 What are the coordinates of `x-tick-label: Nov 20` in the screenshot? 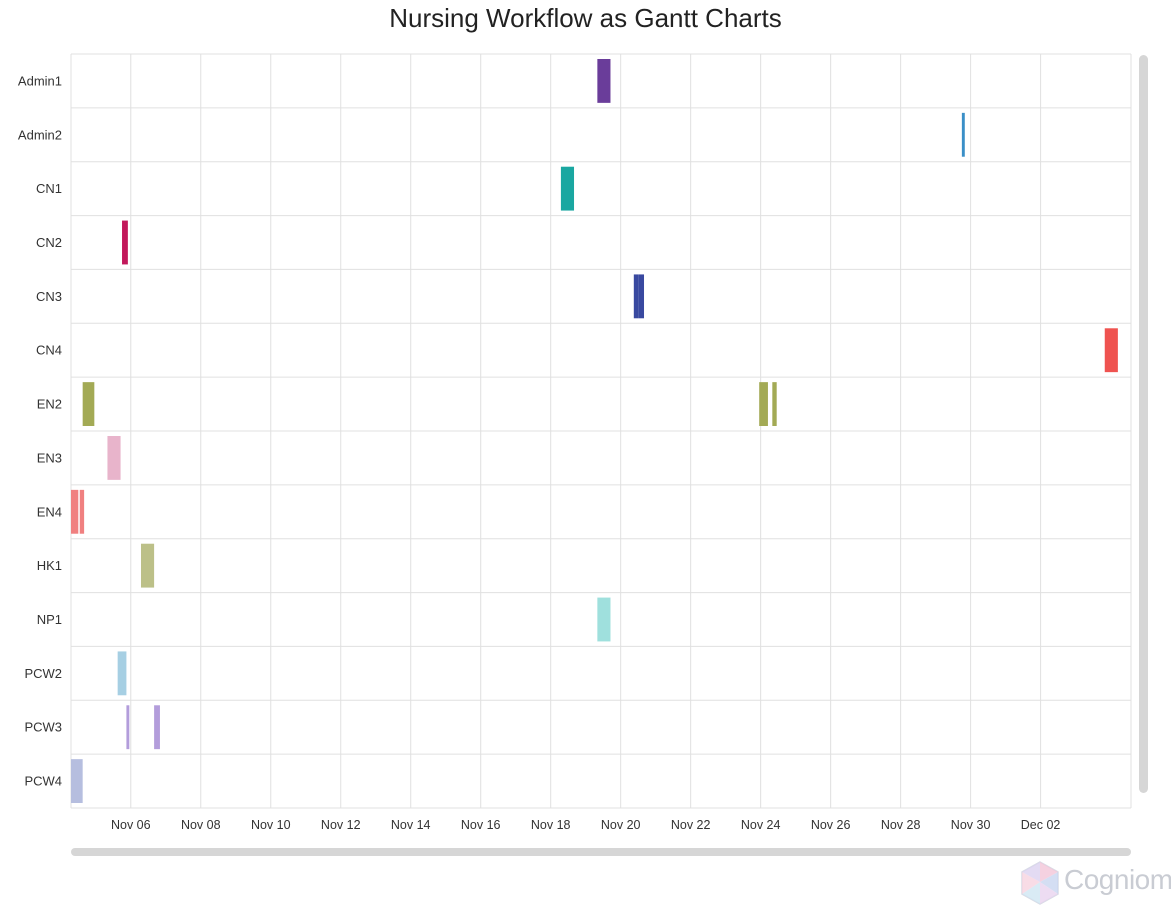 It's located at (621, 825).